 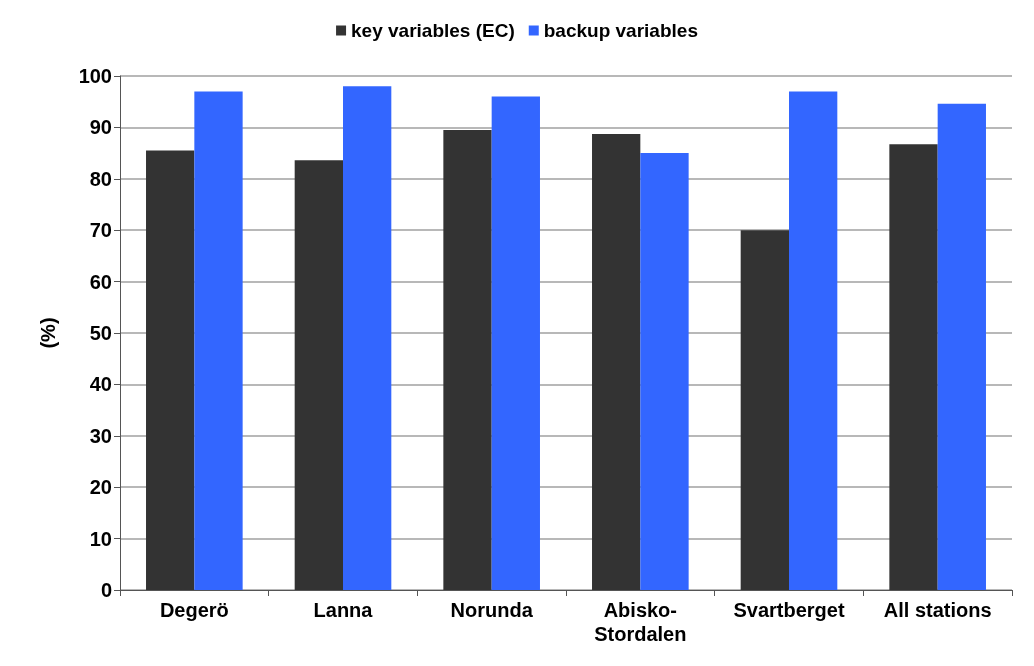 I want to click on y-tick-label: 40, so click(x=100, y=384).